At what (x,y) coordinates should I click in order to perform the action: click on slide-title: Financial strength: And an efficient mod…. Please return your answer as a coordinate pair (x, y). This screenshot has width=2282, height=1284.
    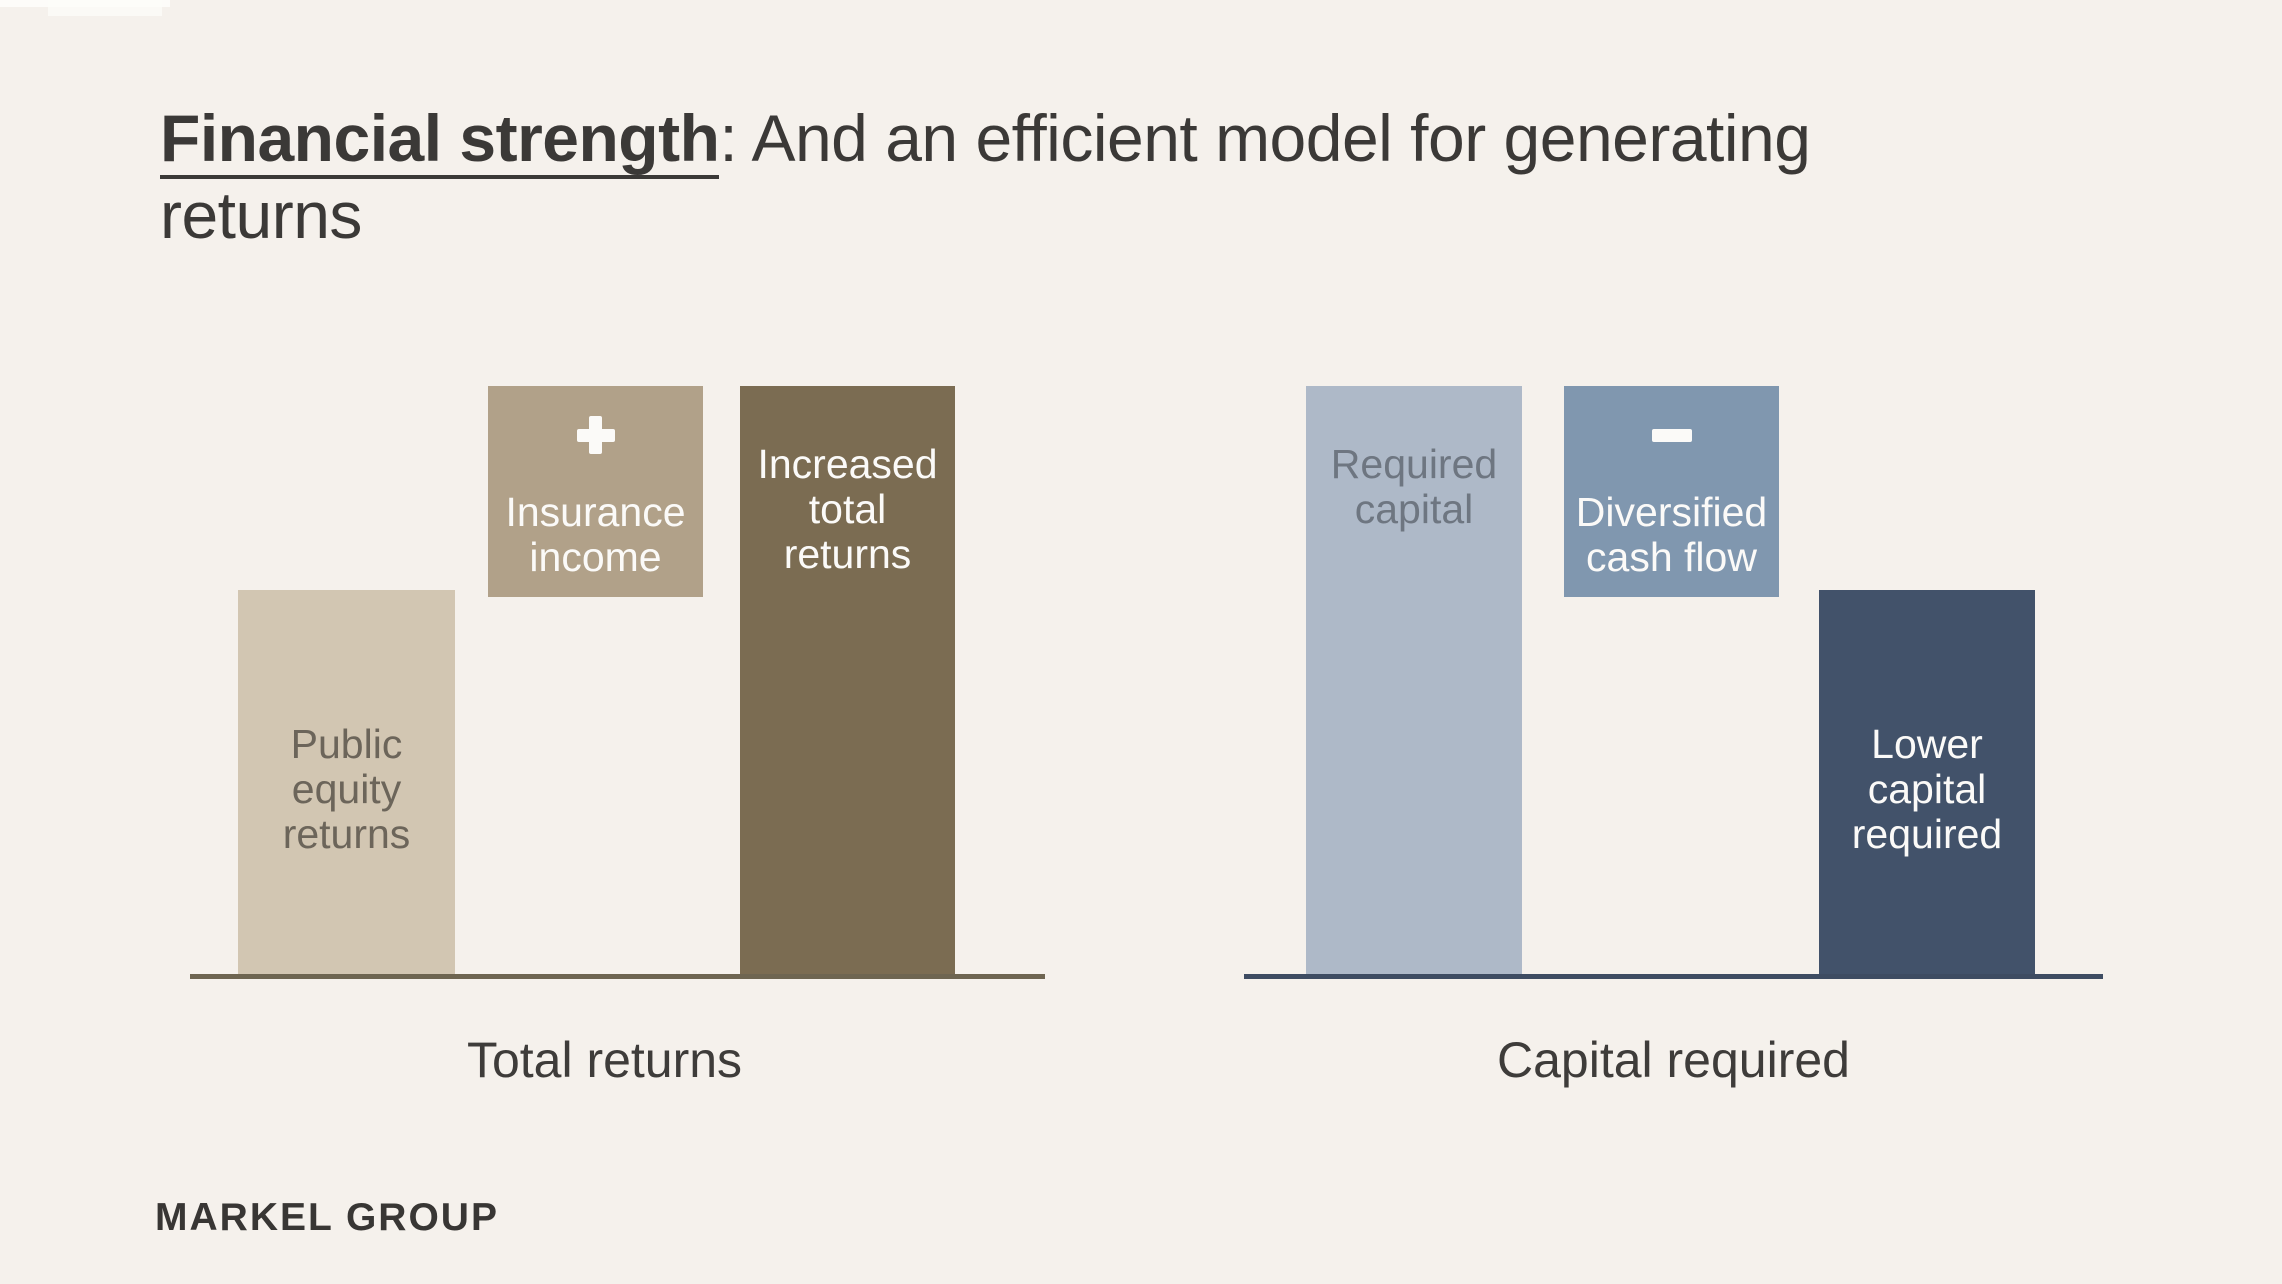
    Looking at the image, I should click on (1085, 177).